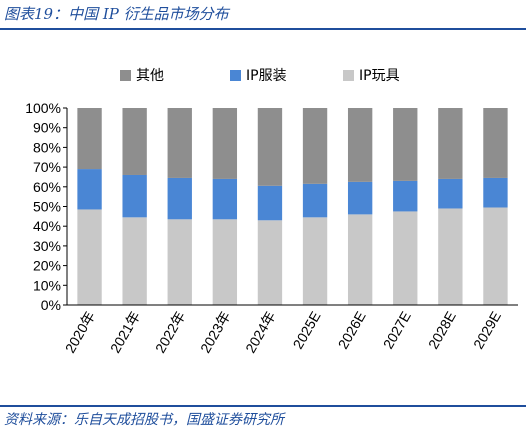 The width and height of the screenshot is (526, 434). I want to click on y-tick-label: 90%, so click(47, 128).